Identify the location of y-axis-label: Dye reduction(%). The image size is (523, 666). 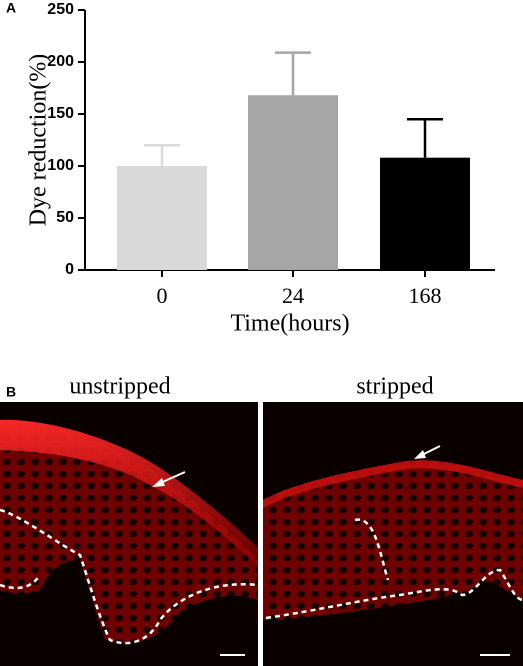
(39, 140).